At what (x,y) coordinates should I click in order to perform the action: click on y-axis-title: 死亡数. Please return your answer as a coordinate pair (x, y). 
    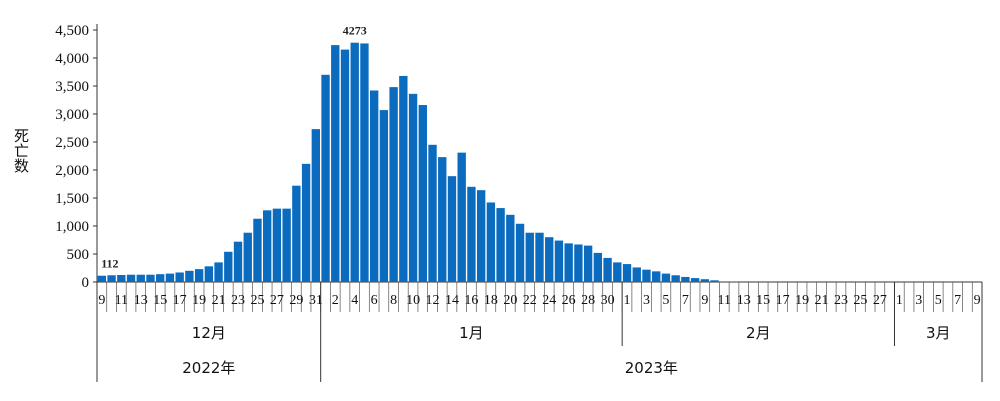
    Looking at the image, I should click on (21, 150).